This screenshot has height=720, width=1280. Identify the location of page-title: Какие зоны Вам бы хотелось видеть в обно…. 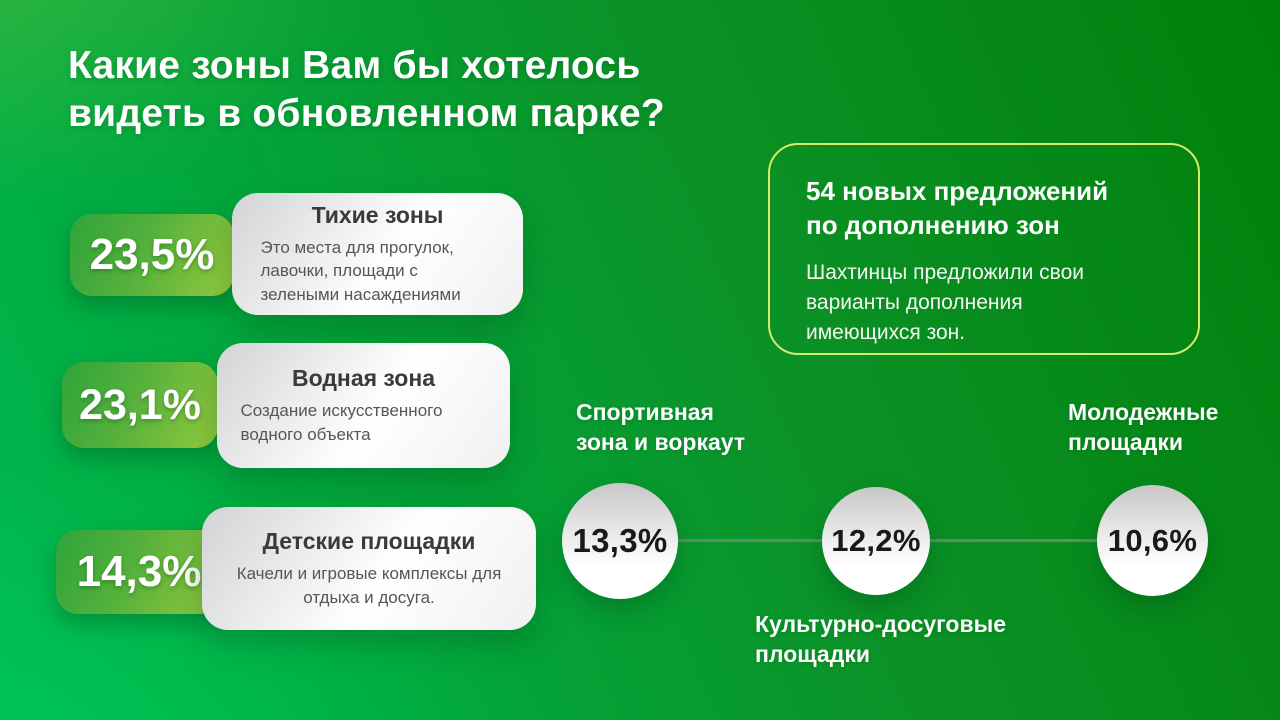
(366, 90).